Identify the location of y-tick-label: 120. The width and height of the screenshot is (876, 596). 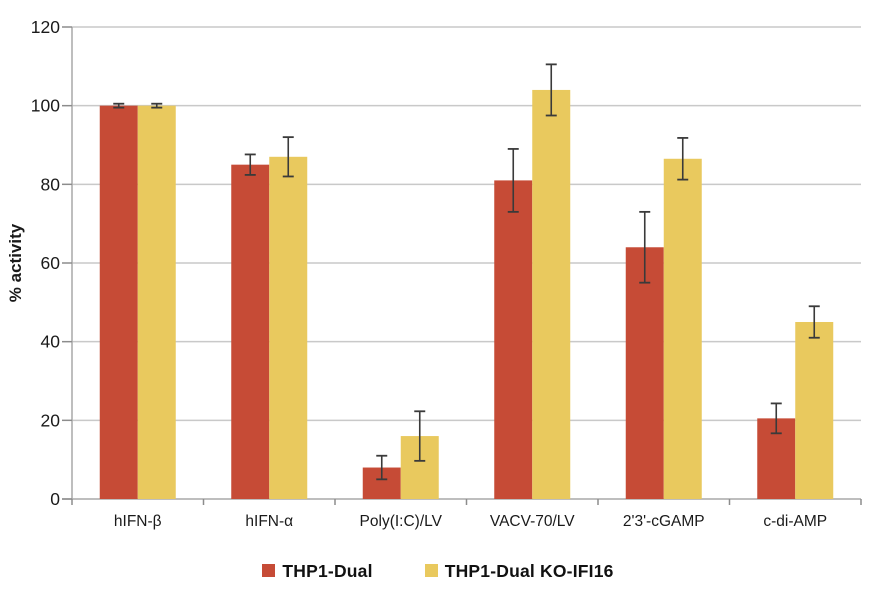
(45, 27).